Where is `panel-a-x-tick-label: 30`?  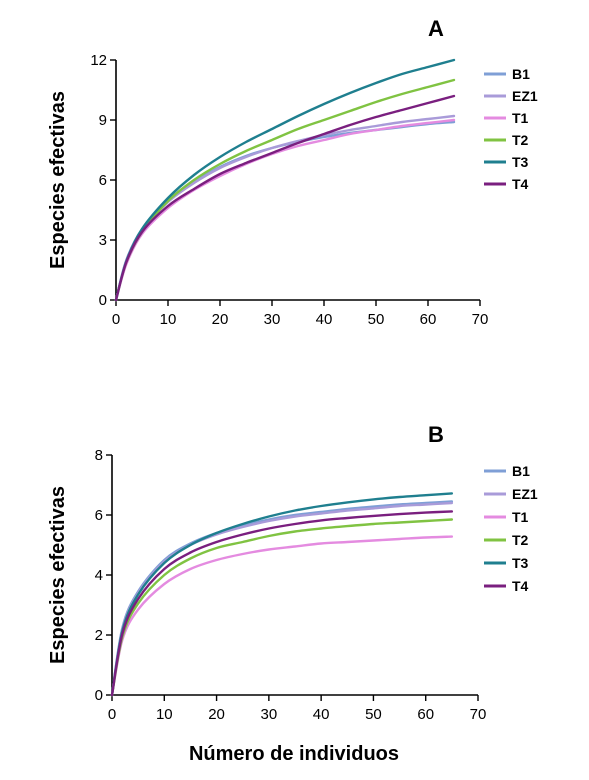 panel-a-x-tick-label: 30 is located at coordinates (272, 319).